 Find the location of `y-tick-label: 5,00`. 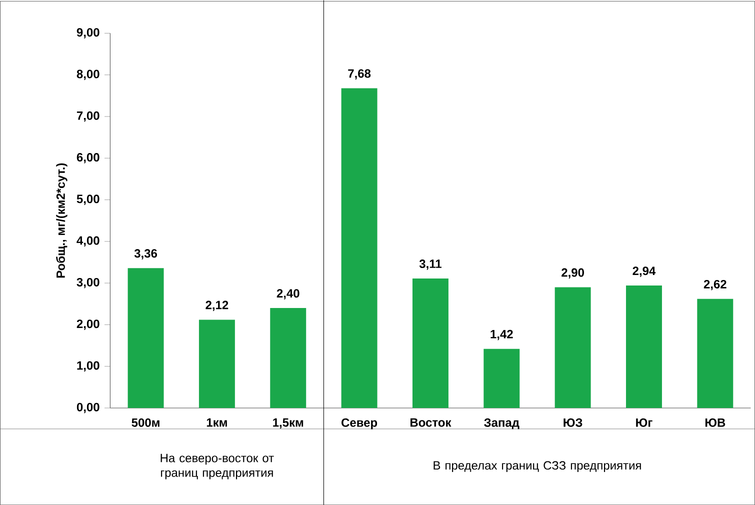

y-tick-label: 5,00 is located at coordinates (88, 199).